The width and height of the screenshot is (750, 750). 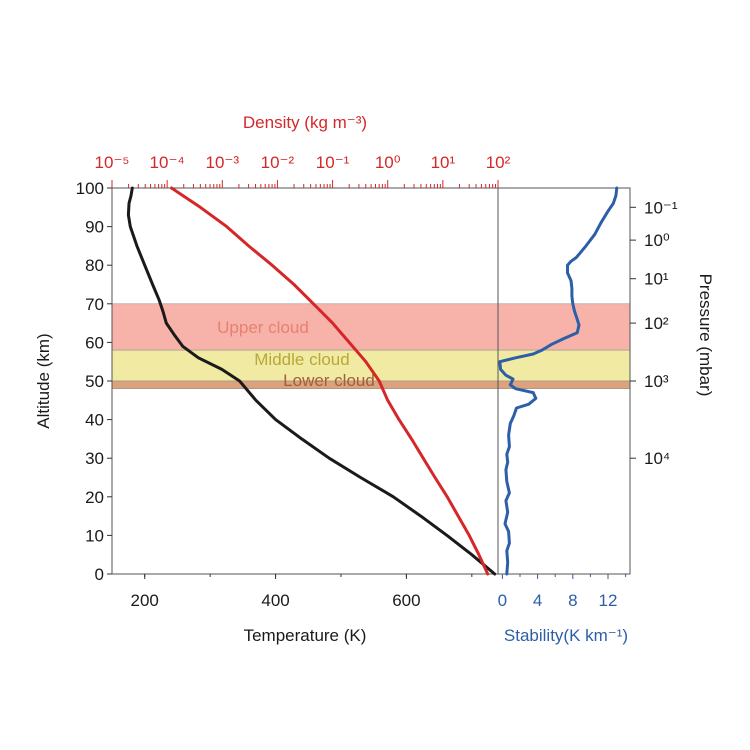 I want to click on pressure-axis-title: Pressure (mbar), so click(x=705, y=335).